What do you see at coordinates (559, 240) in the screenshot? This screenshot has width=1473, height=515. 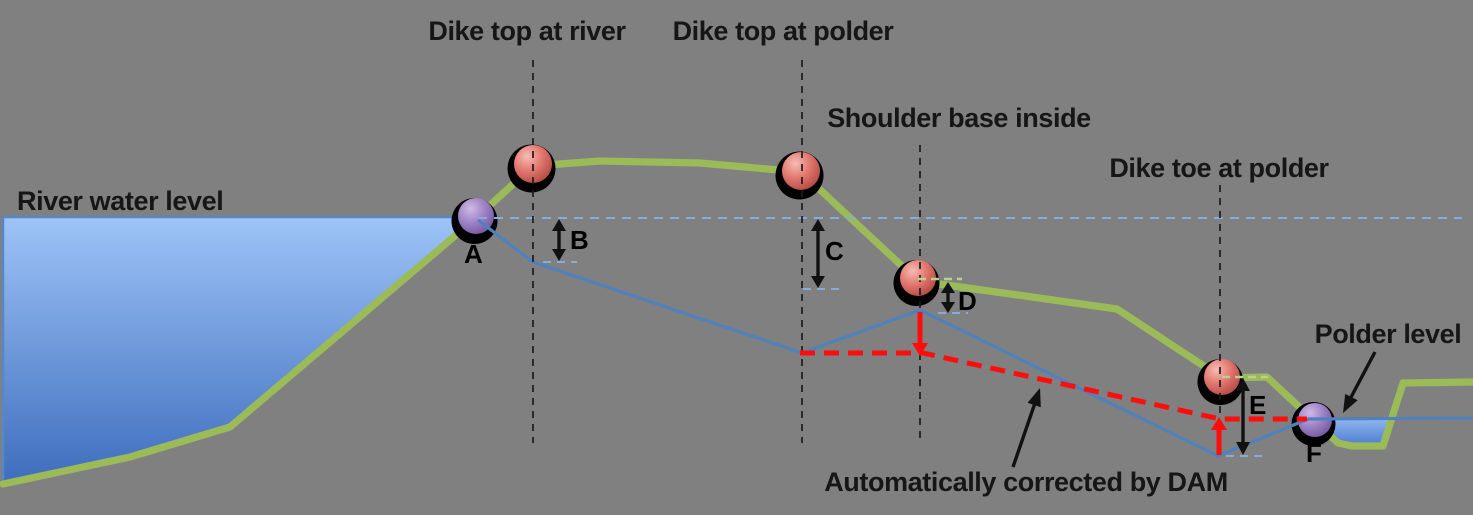 I see `measure-arrow-b` at bounding box center [559, 240].